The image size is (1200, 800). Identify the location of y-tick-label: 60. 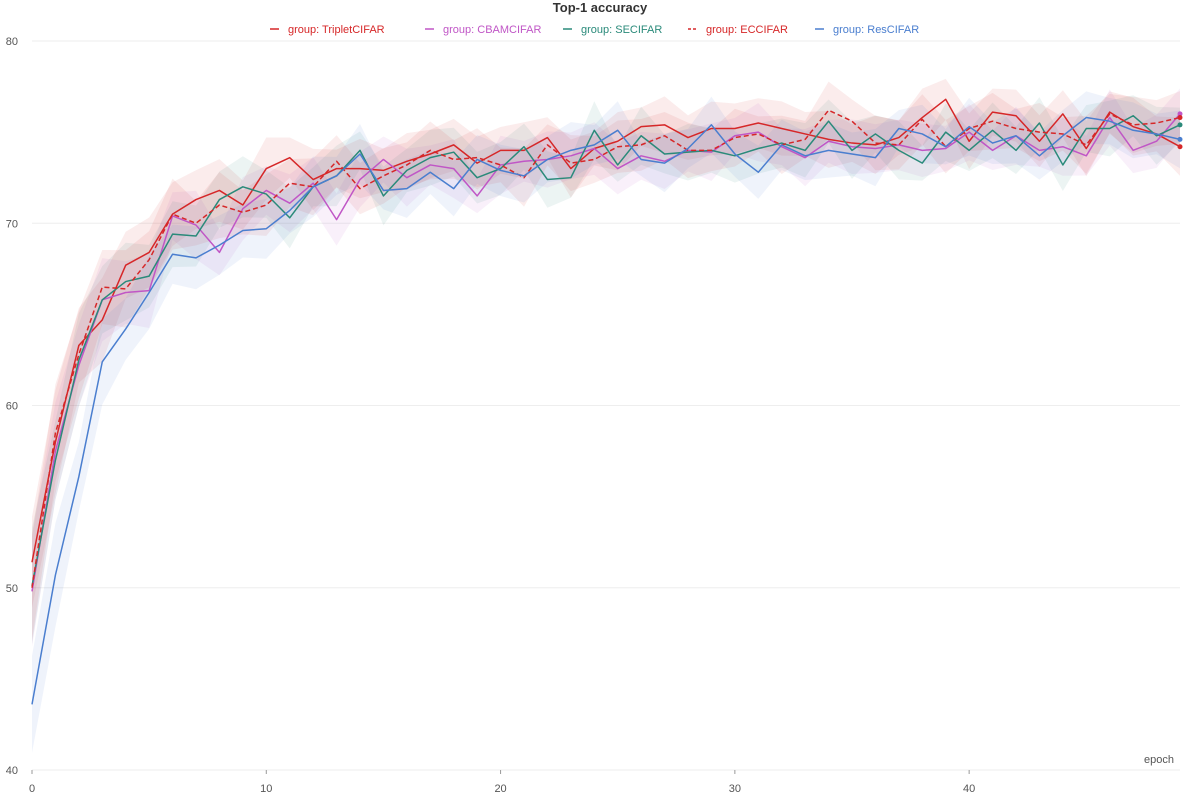
(12, 407).